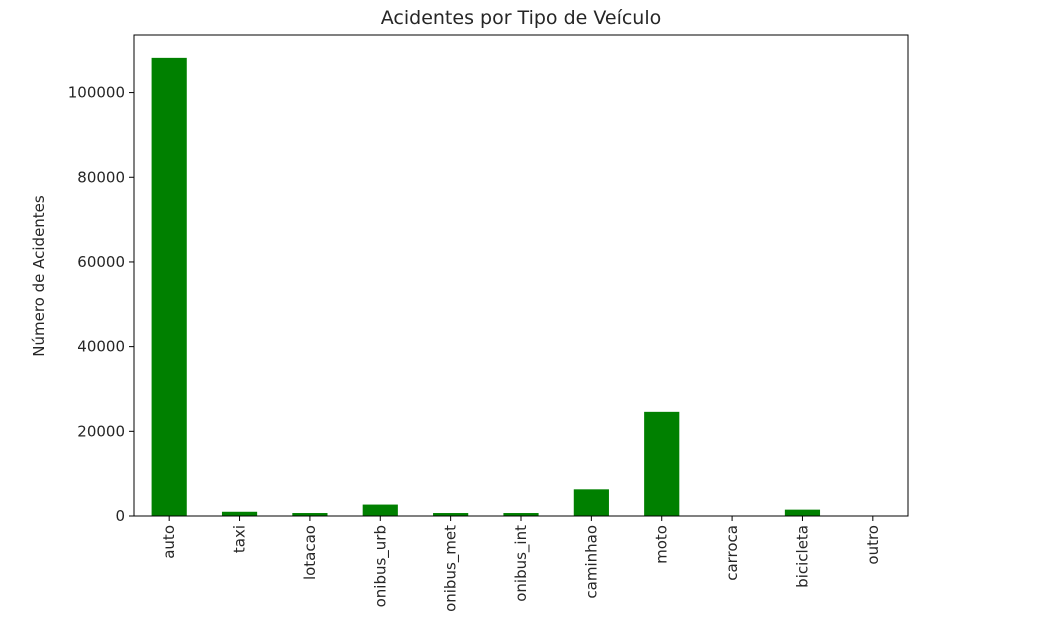 The image size is (1057, 642). What do you see at coordinates (169, 542) in the screenshot?
I see `x-tick-label: auto` at bounding box center [169, 542].